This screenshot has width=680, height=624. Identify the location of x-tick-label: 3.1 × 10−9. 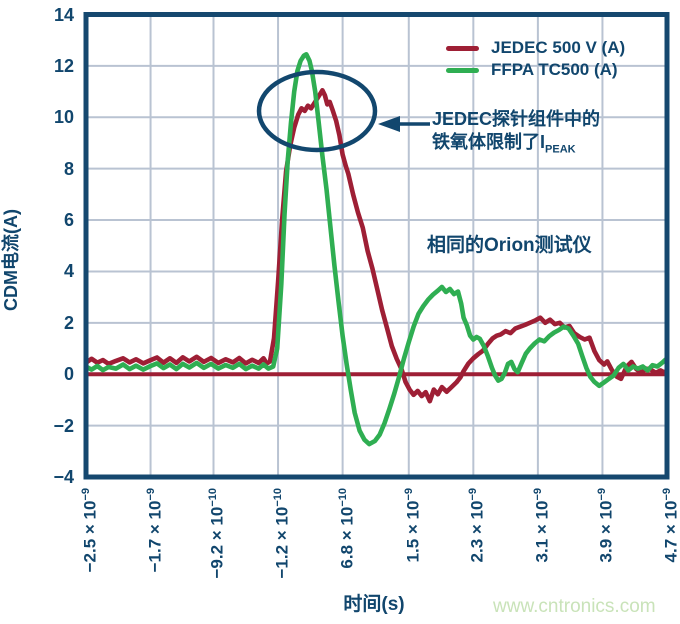
(541, 525).